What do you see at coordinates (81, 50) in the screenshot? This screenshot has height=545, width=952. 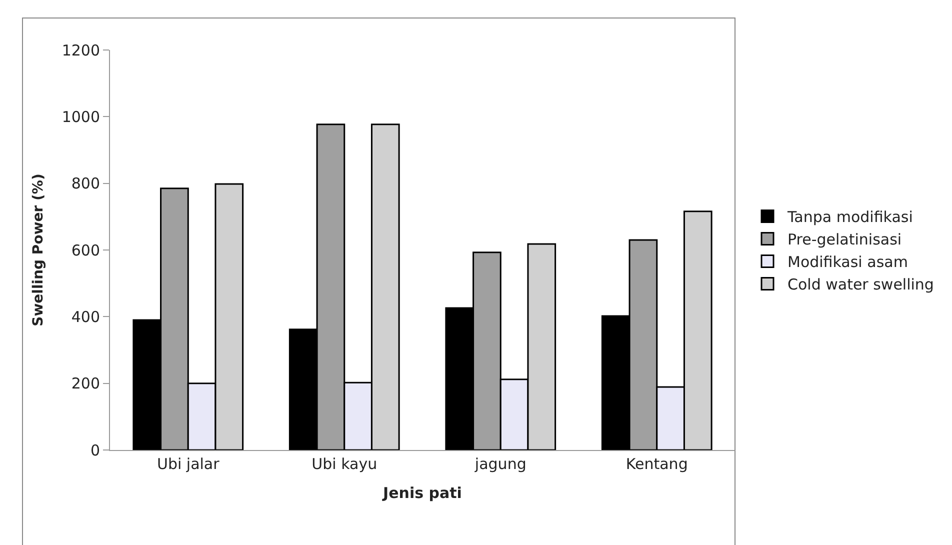 I see `y-tick-label: 1200` at bounding box center [81, 50].